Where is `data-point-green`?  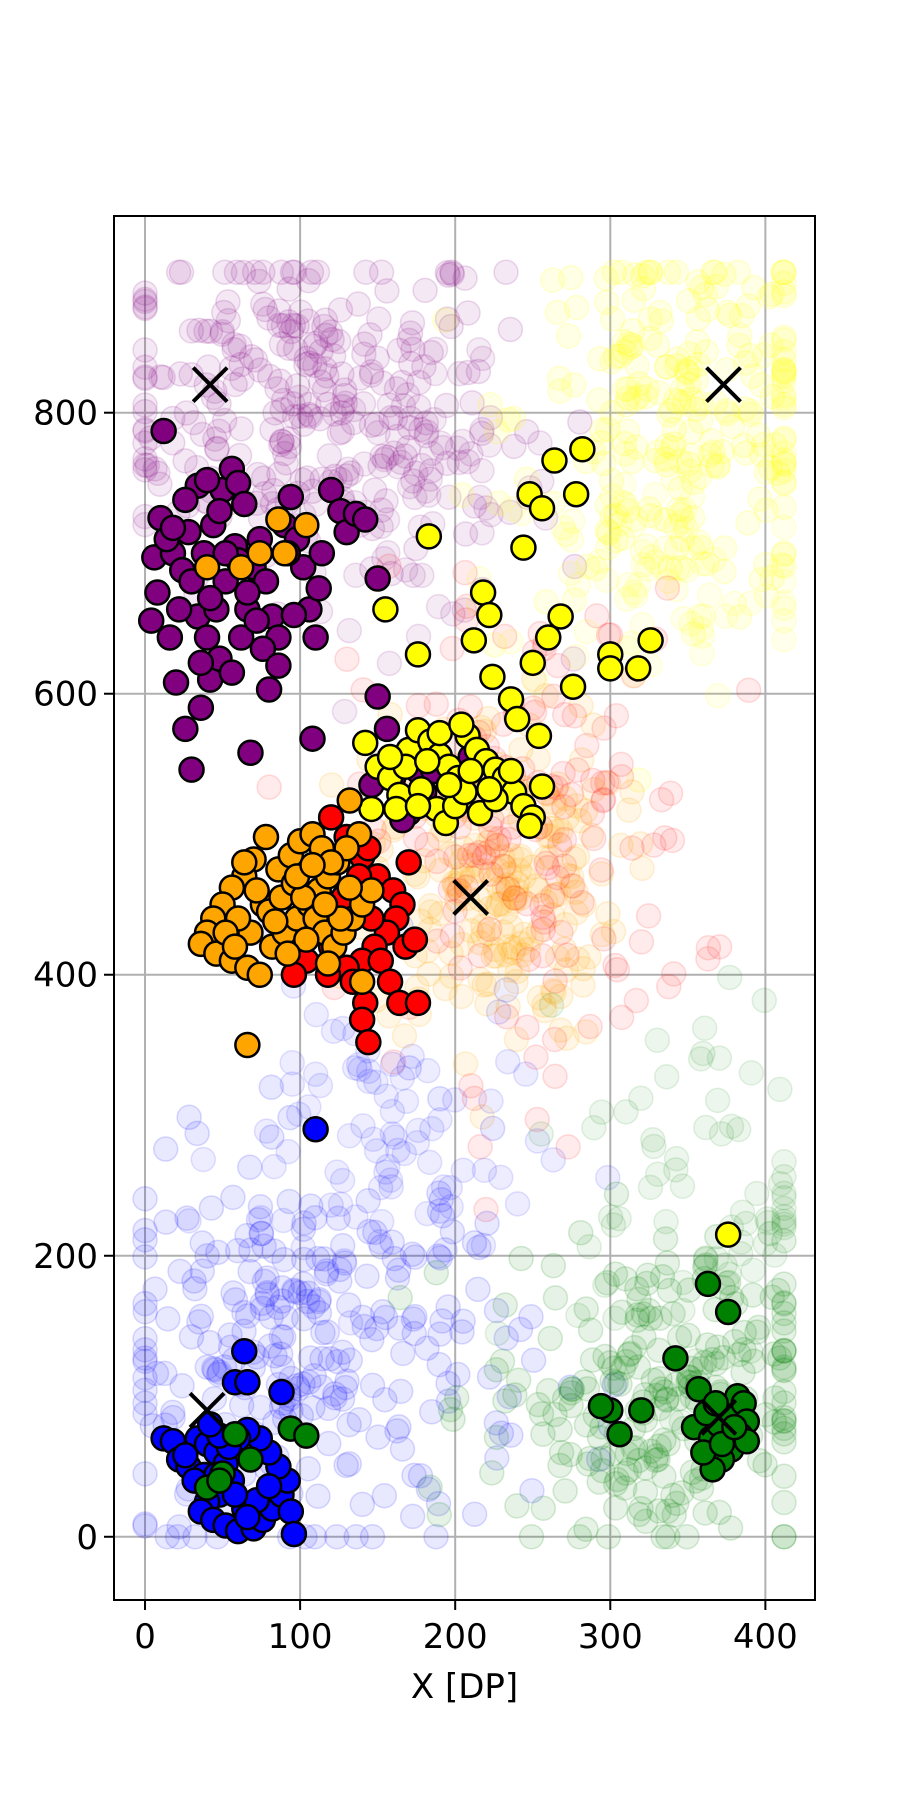 data-point-green is located at coordinates (619, 1434).